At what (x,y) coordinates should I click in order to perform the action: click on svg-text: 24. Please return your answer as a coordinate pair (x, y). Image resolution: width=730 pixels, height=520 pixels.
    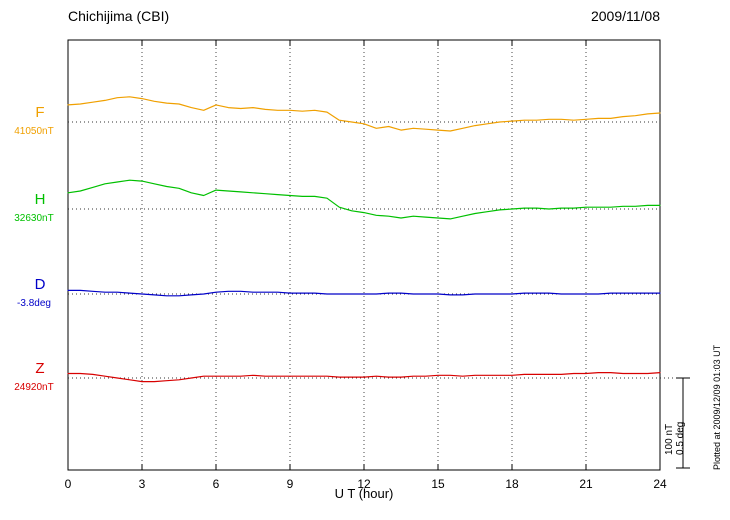
    Looking at the image, I should click on (660, 484).